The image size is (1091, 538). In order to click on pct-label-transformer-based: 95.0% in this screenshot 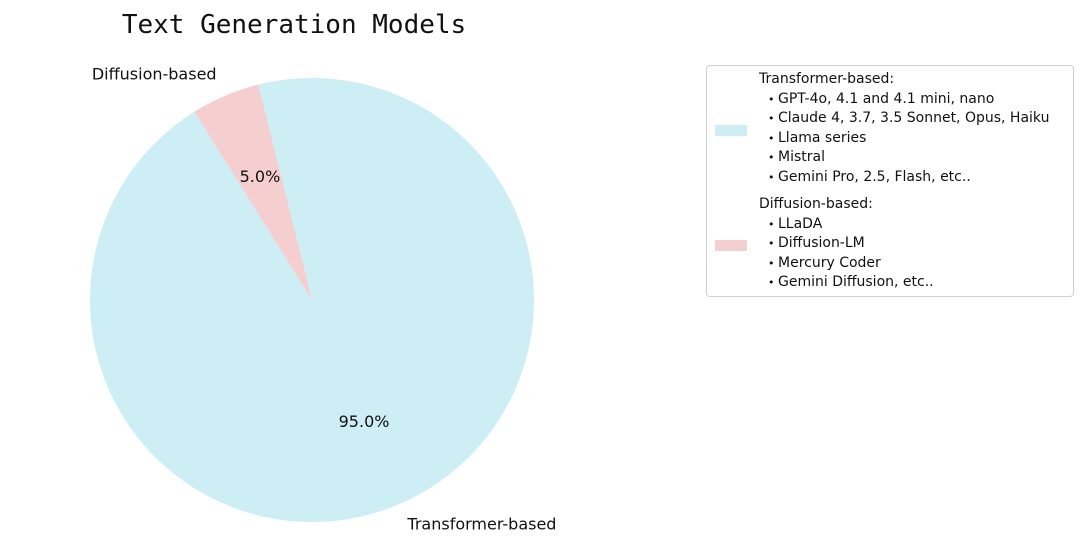, I will do `click(364, 421)`.